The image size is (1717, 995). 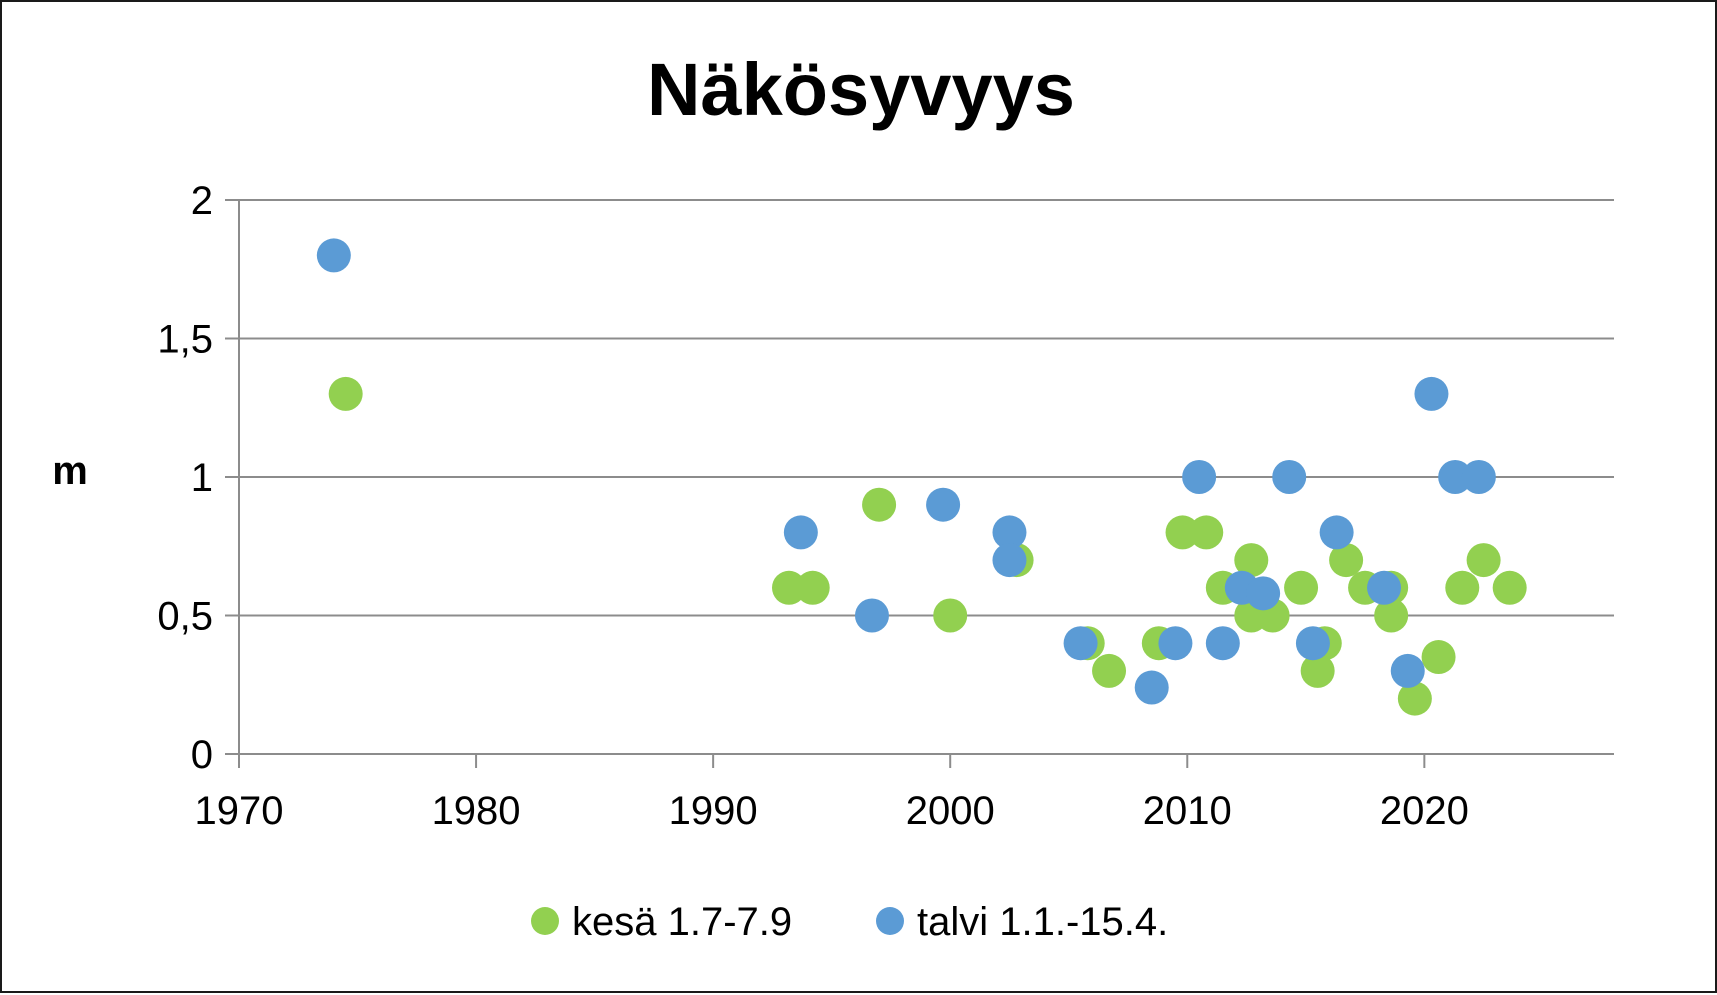 I want to click on x-tick-label: 2020, so click(x=1424, y=811).